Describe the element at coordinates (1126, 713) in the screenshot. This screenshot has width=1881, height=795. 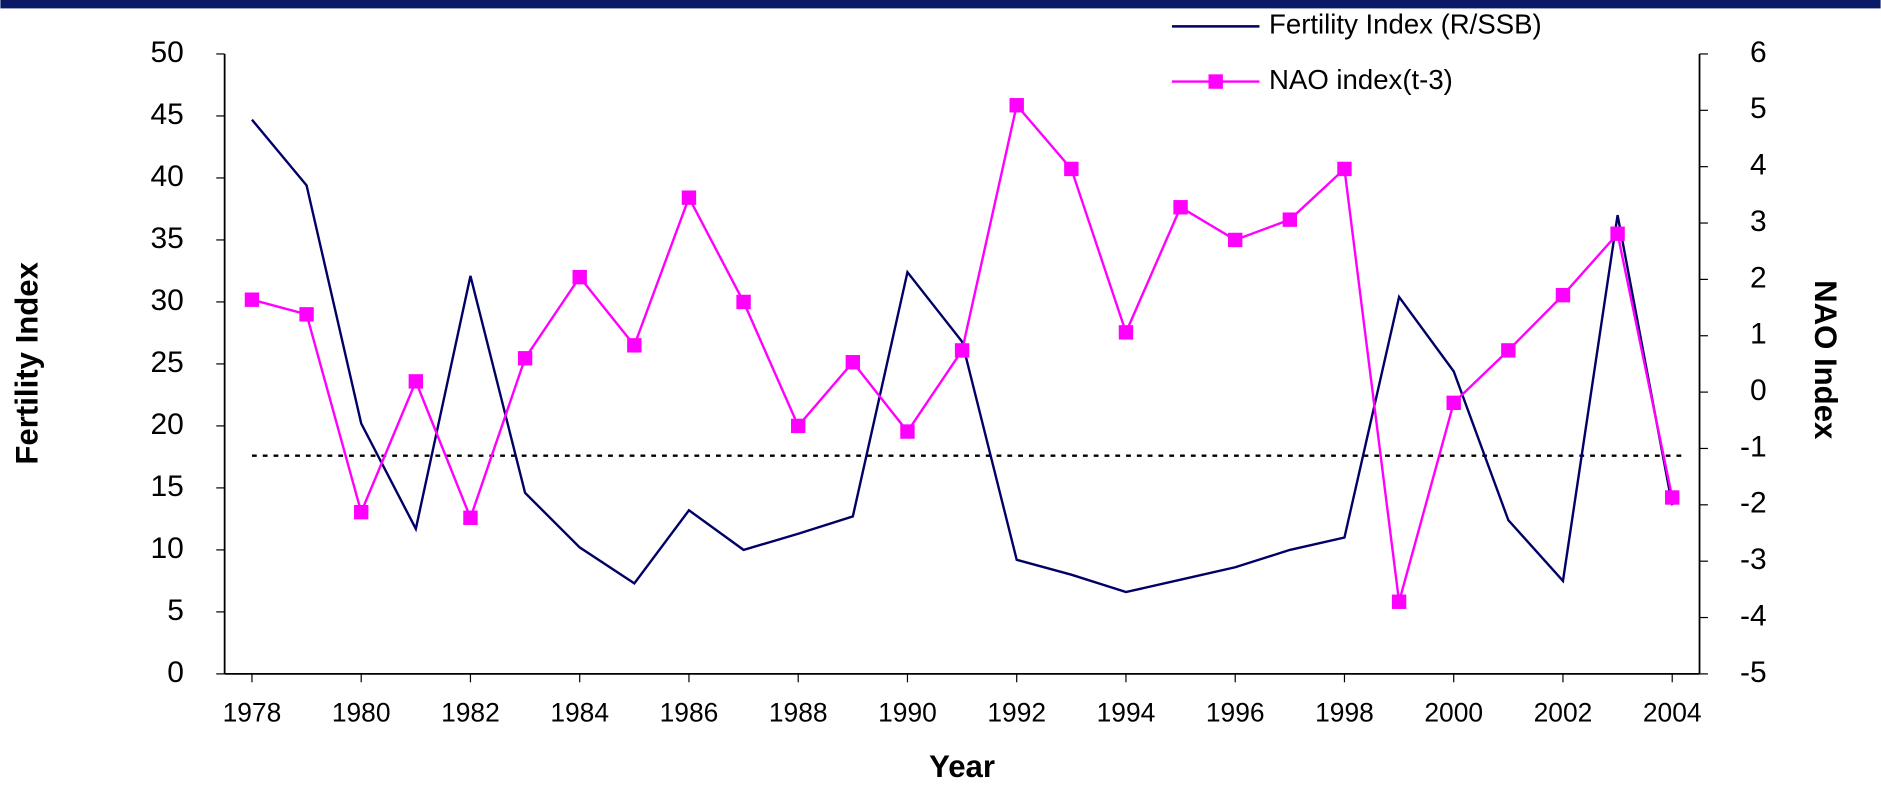
I see `x-tick-label: 1994` at that location.